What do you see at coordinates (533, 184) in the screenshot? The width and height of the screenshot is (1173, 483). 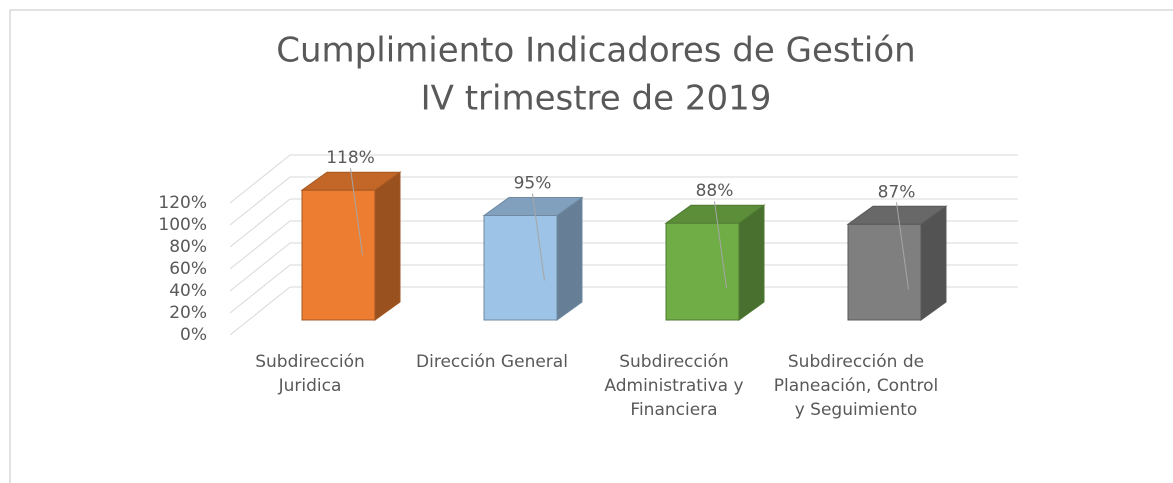 I see `value-label: 95%` at bounding box center [533, 184].